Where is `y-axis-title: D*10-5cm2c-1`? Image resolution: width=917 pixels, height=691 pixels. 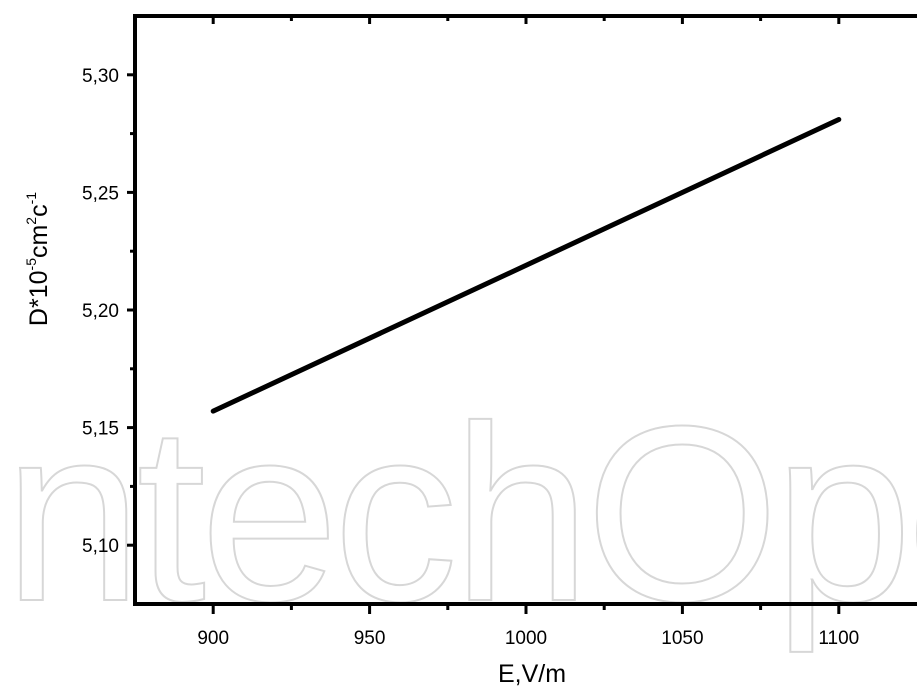 y-axis-title: D*10-5cm2c-1 is located at coordinates (38, 259).